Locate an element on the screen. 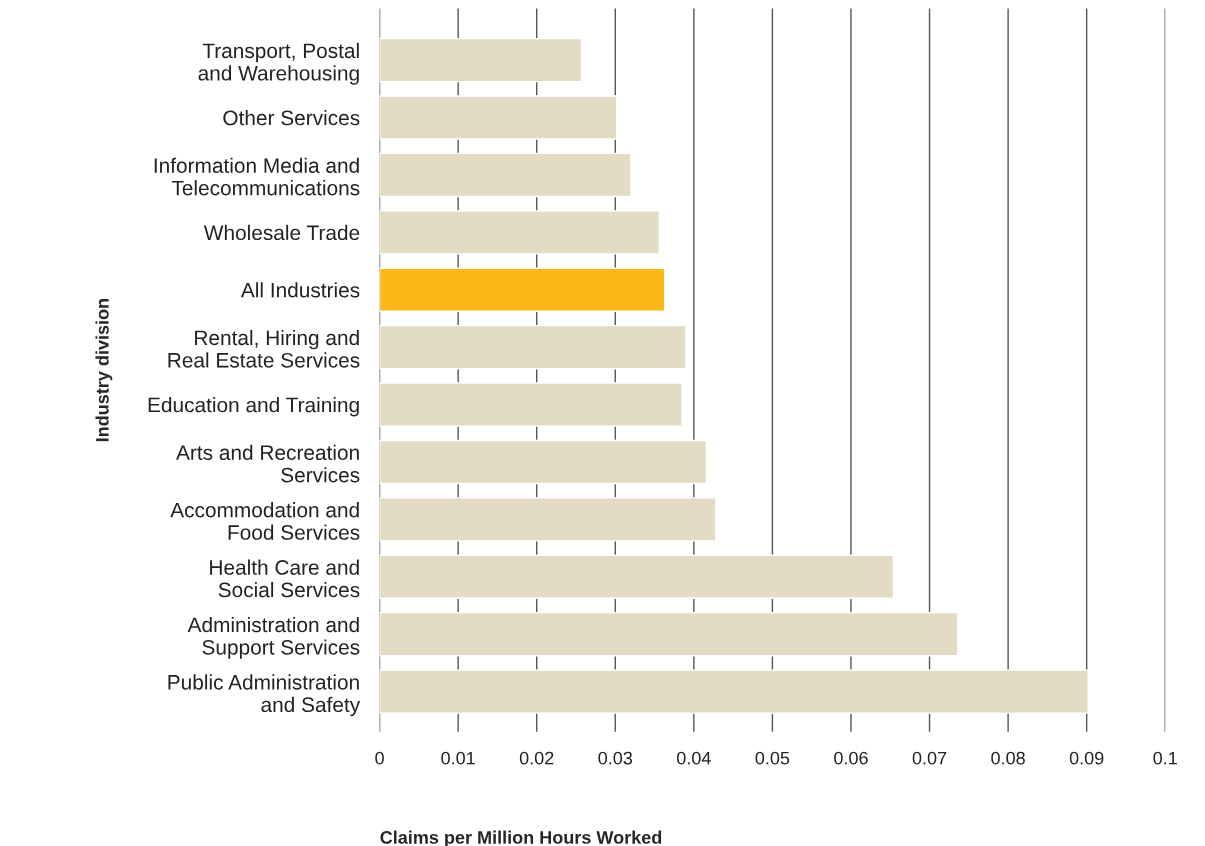  y-tick-label: Information Media and Telecommunications is located at coordinates (257, 176).